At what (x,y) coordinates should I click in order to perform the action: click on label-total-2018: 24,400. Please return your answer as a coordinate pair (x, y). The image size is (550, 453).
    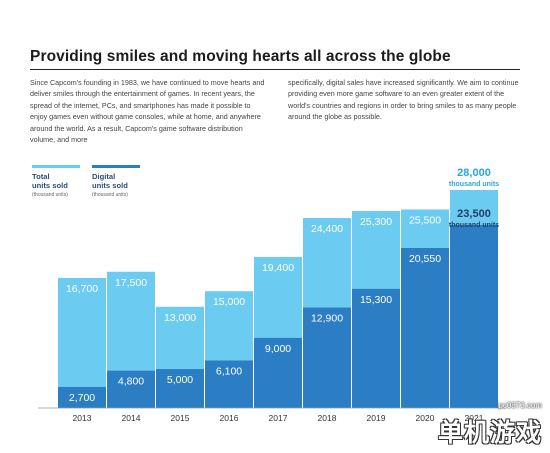
    Looking at the image, I should click on (327, 229).